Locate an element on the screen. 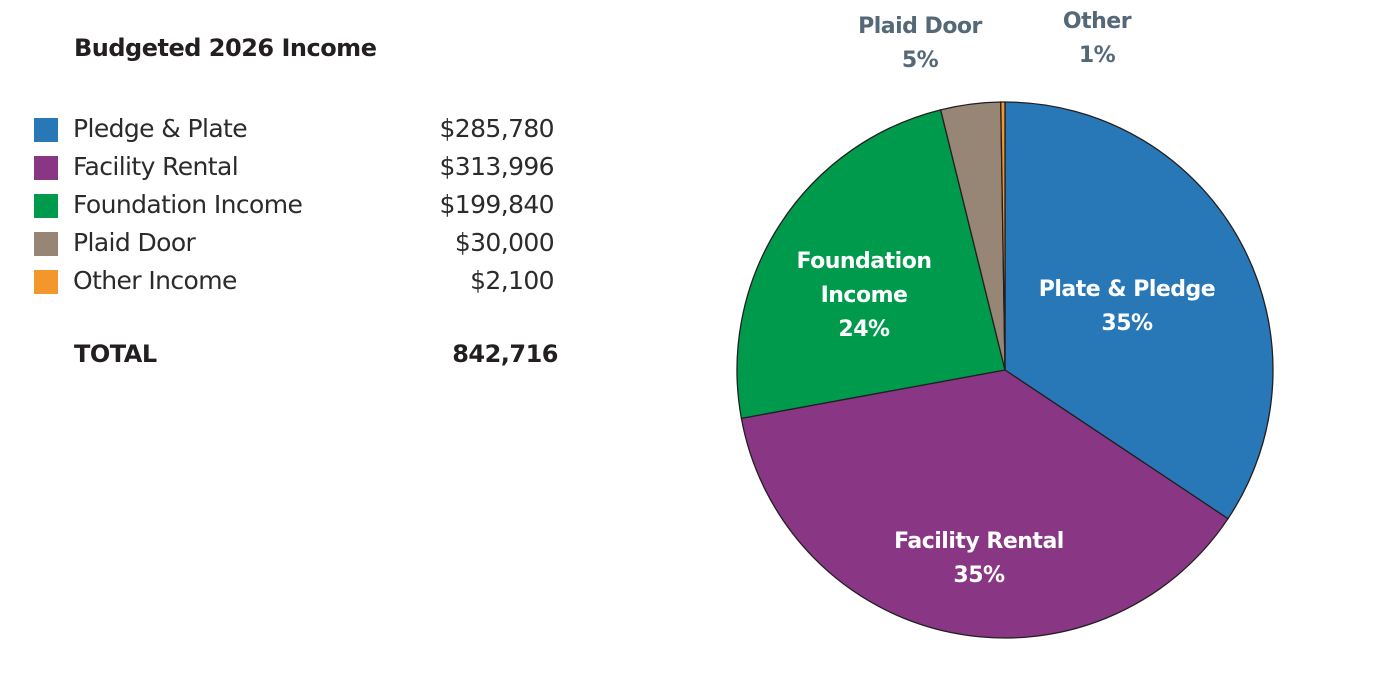 This screenshot has width=1396, height=692. chart-title: Budgeted 2026 Income is located at coordinates (225, 48).